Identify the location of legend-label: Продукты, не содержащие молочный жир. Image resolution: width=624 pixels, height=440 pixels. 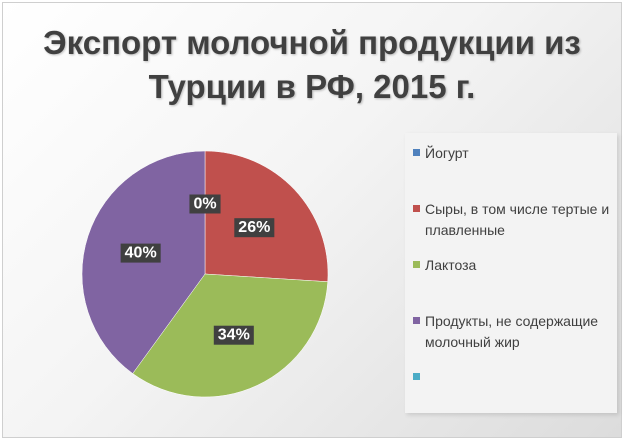
(512, 331).